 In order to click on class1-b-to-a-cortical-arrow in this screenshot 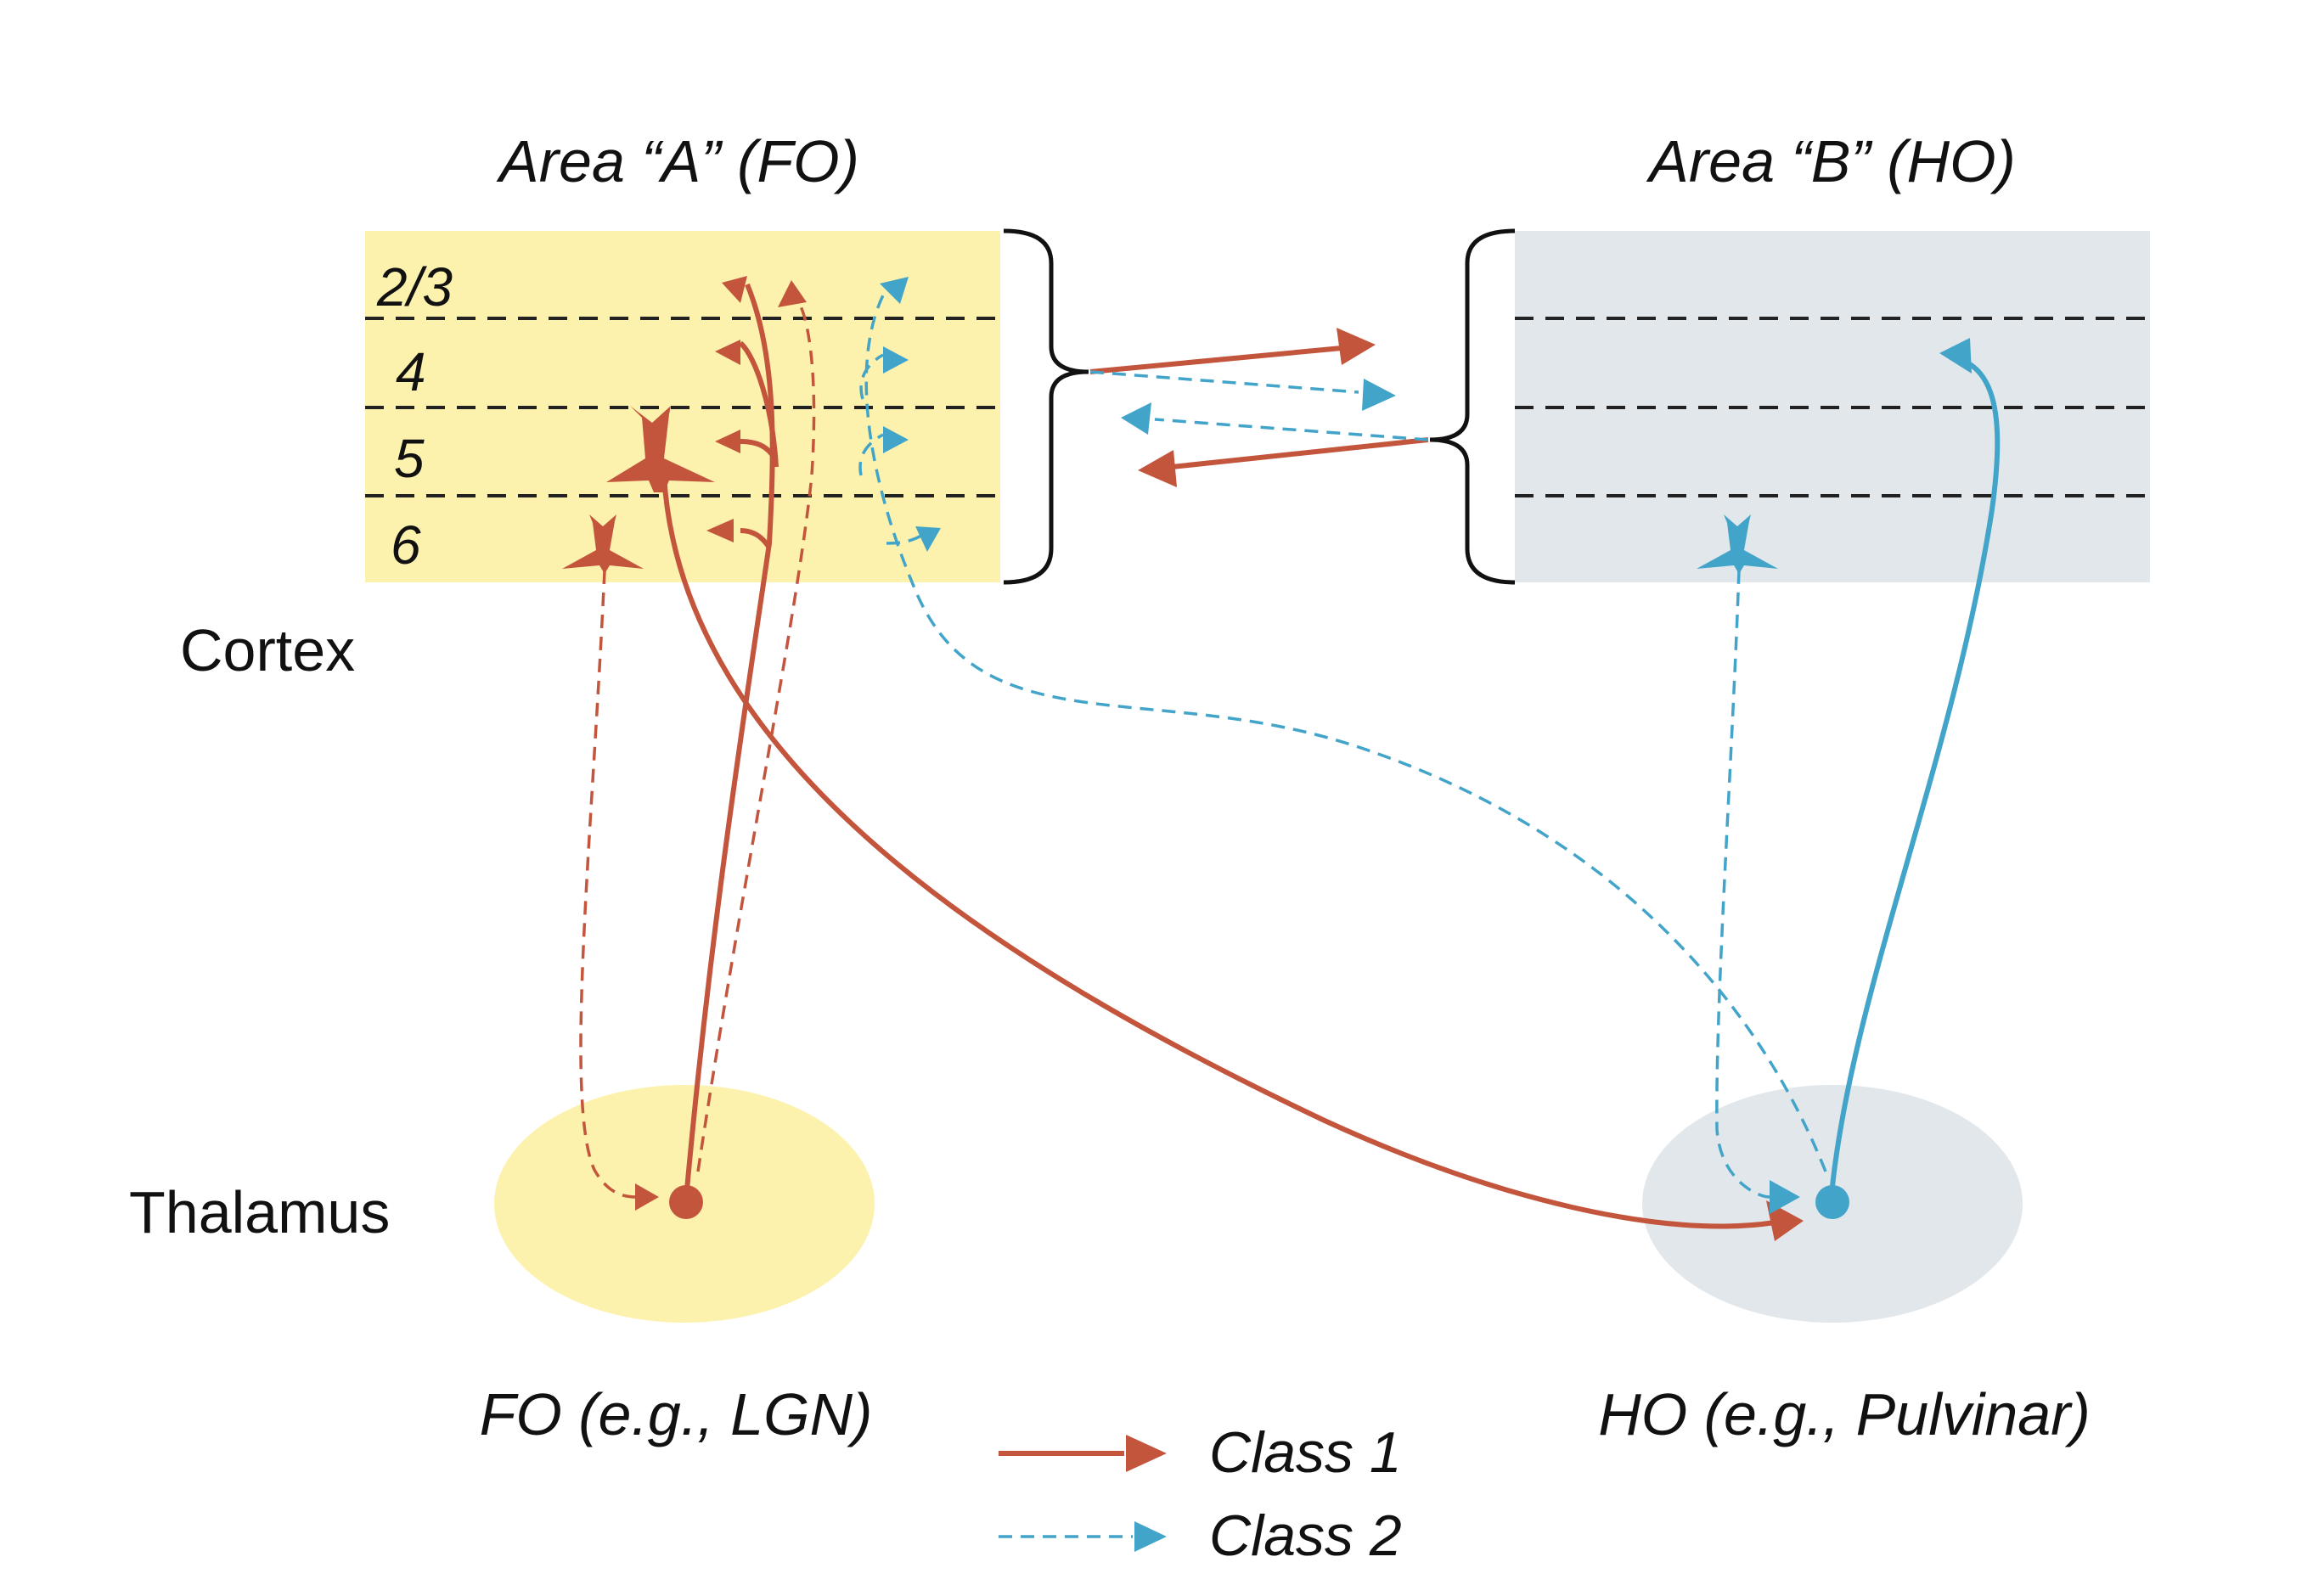, I will do `click(1300, 453)`.